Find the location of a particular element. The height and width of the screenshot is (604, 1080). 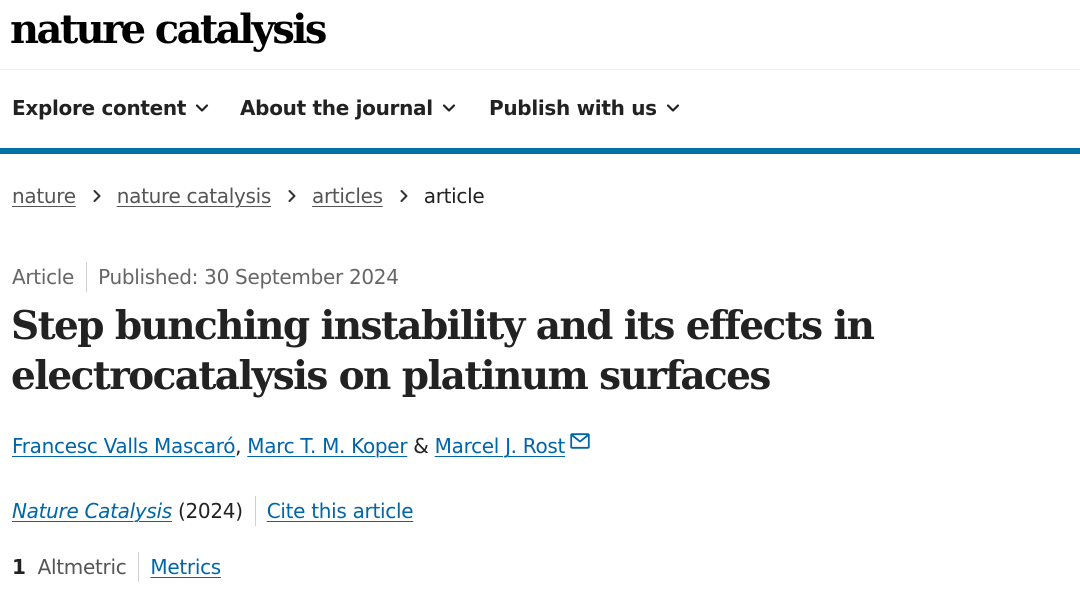

breadcrumb-nature: nature is located at coordinates (44, 196).